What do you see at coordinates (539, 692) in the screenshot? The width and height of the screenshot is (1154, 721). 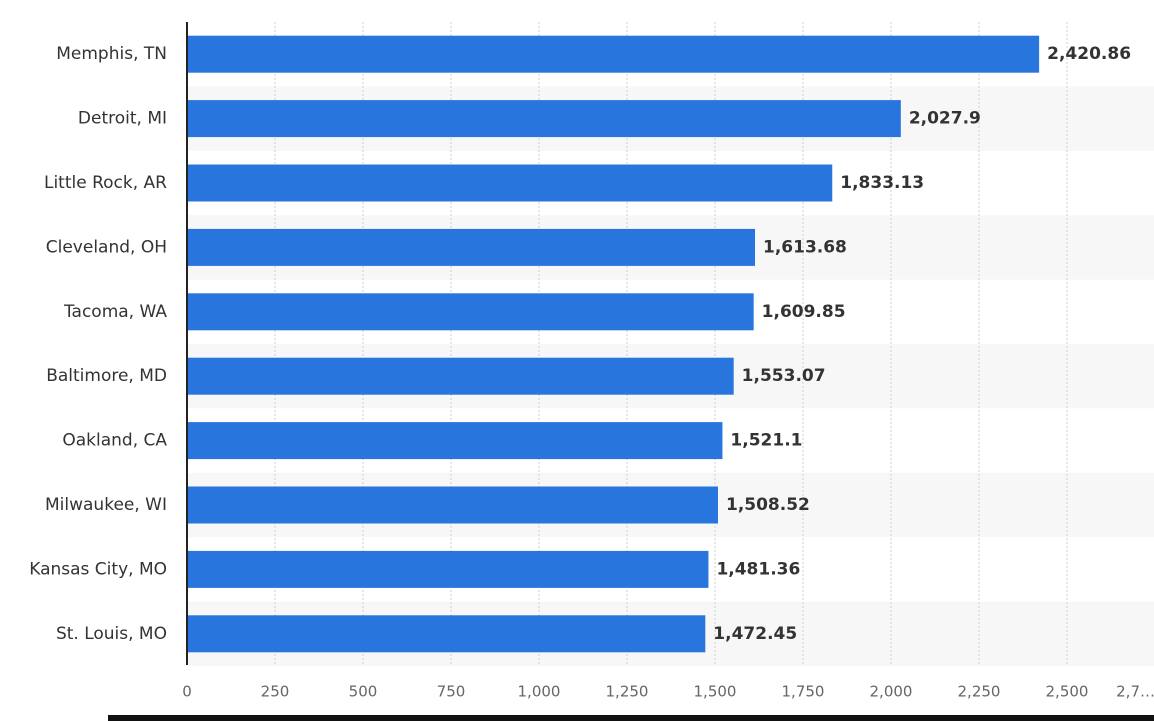 I see `x-tick-label: 1,000` at bounding box center [539, 692].